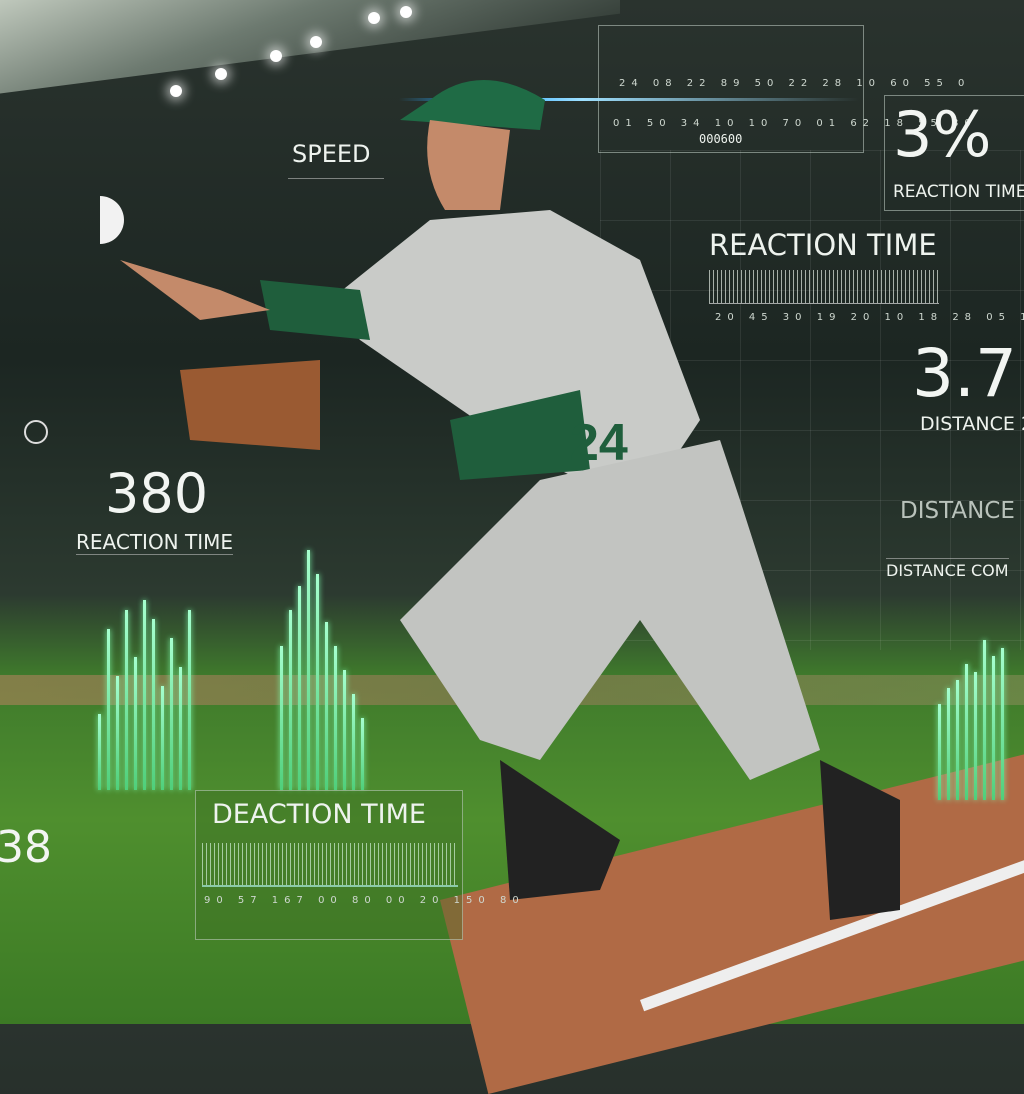 This screenshot has height=1094, width=1024. What do you see at coordinates (250, 405) in the screenshot?
I see `glove` at bounding box center [250, 405].